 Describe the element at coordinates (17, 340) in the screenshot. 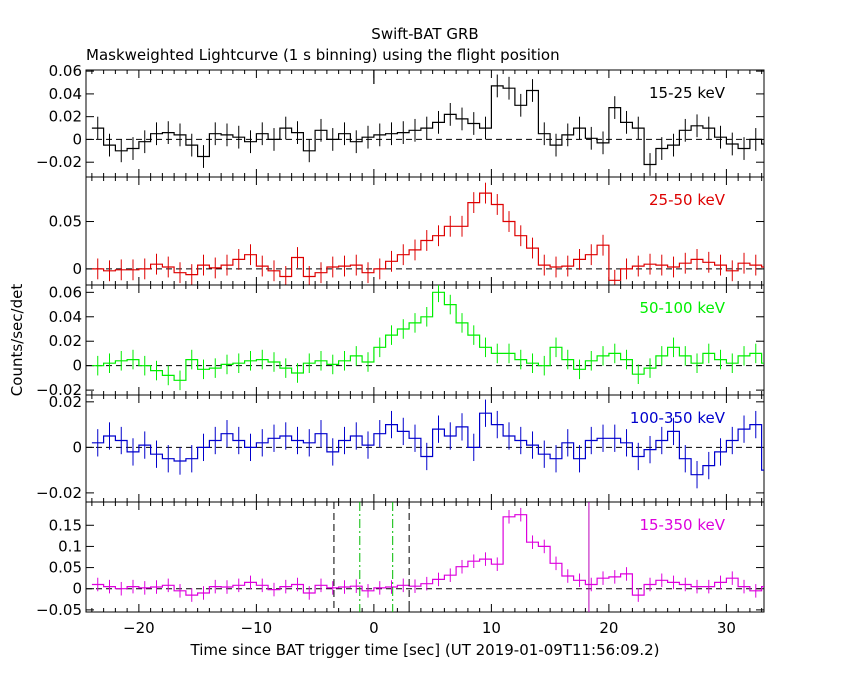

I see `y-axis-label: Counts/sec/det` at that location.